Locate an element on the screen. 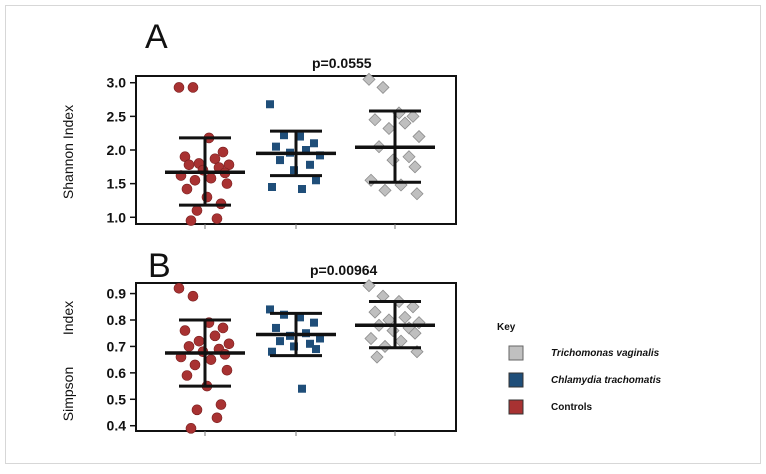  panel-a-ytick-label: 2.0 is located at coordinates (117, 150).